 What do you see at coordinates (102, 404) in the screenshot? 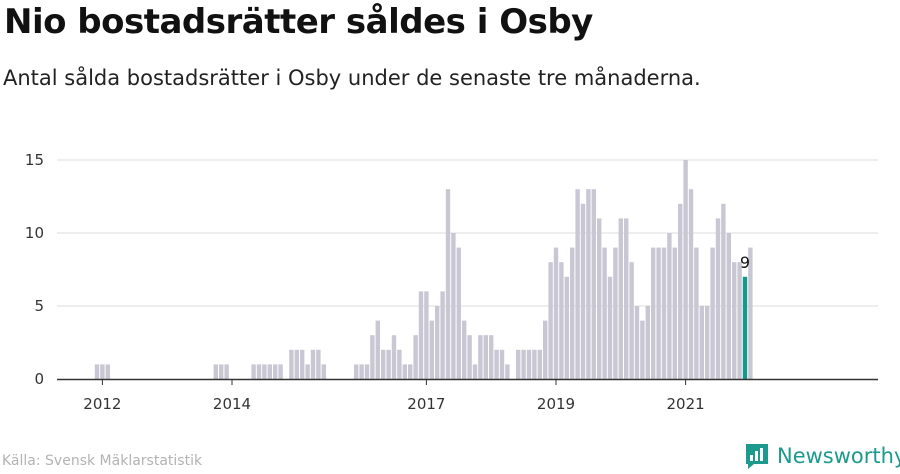
I see `x-tick-label: 2012` at bounding box center [102, 404].